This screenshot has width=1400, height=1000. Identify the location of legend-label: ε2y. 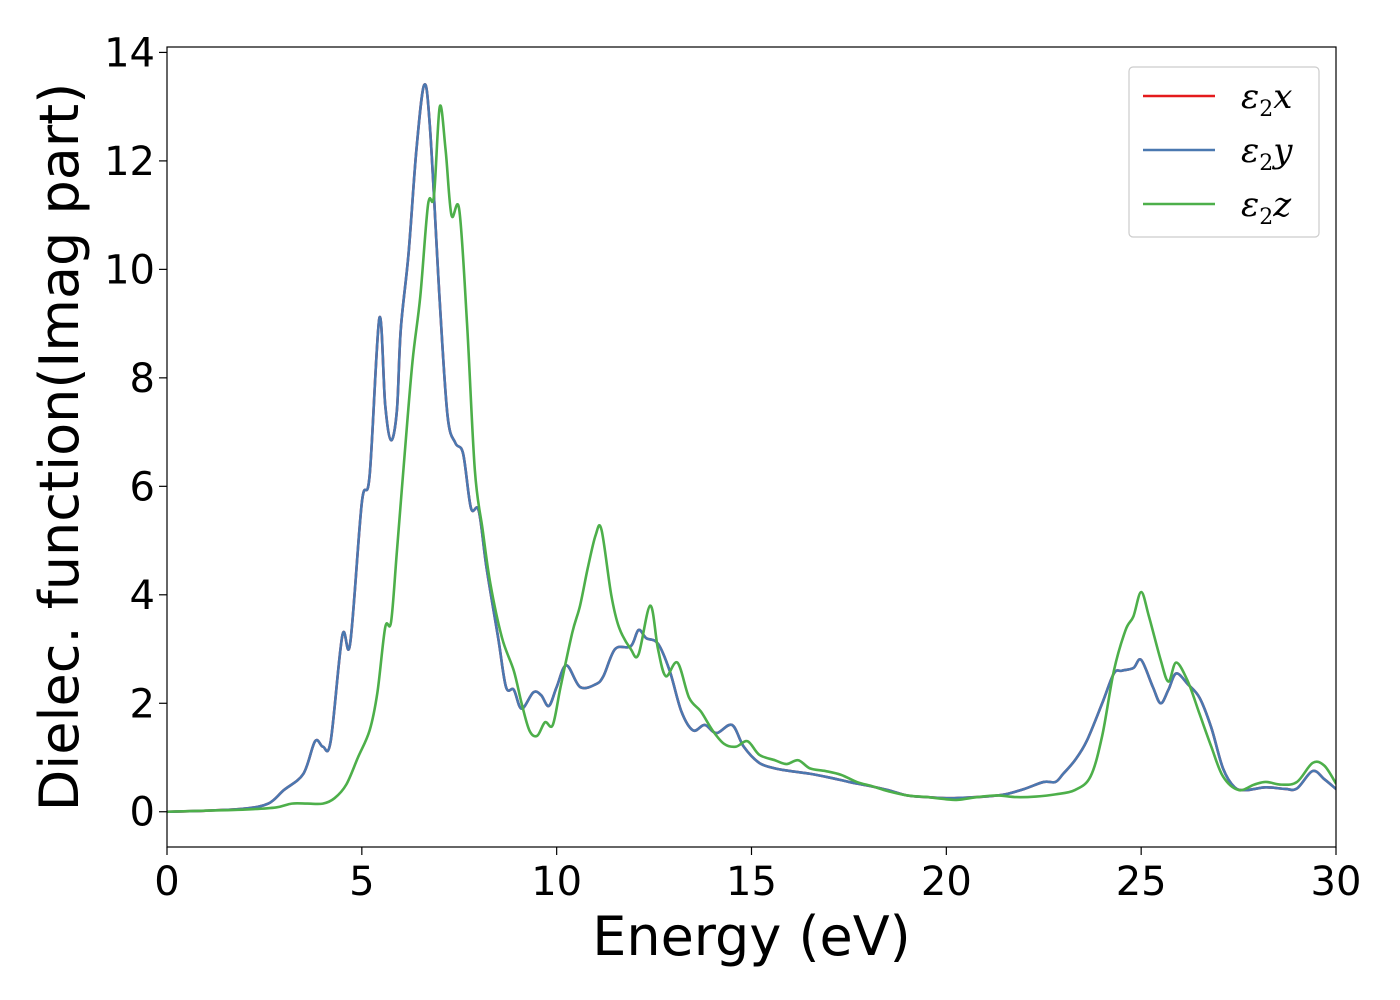
(1267, 153).